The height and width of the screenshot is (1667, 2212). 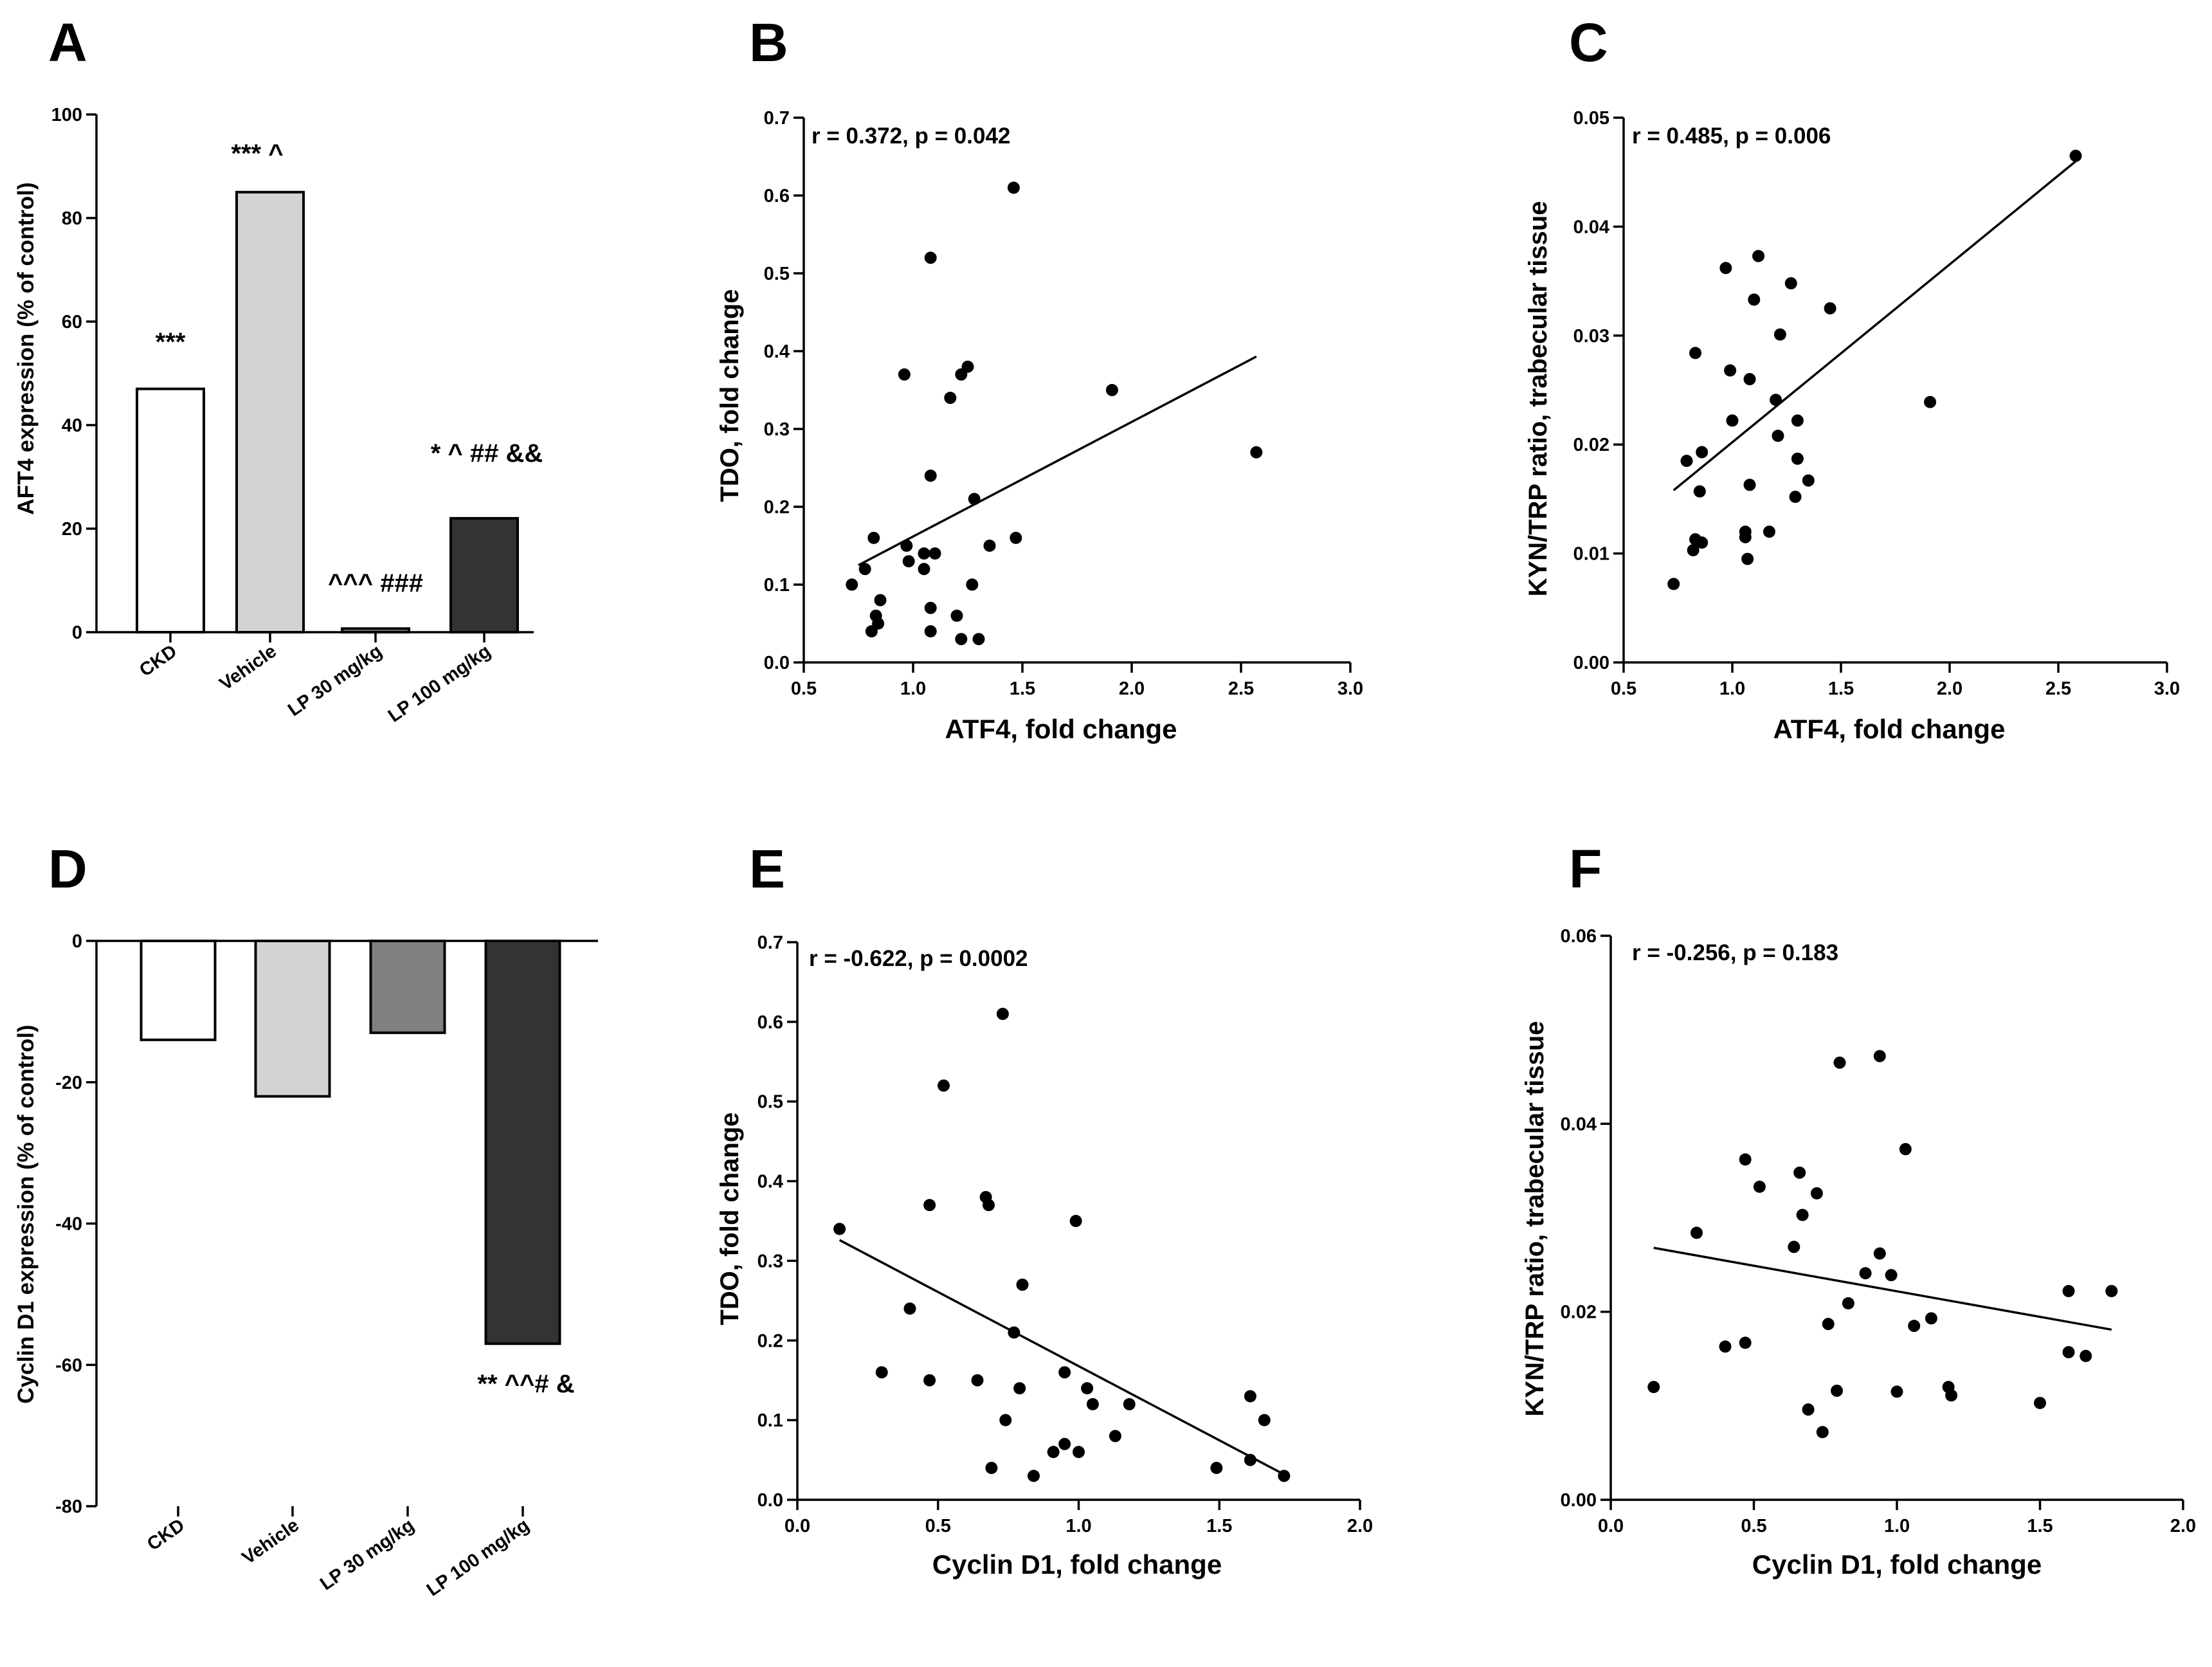 I want to click on panel-e-x-tick-label: 2.0, so click(x=1360, y=1526).